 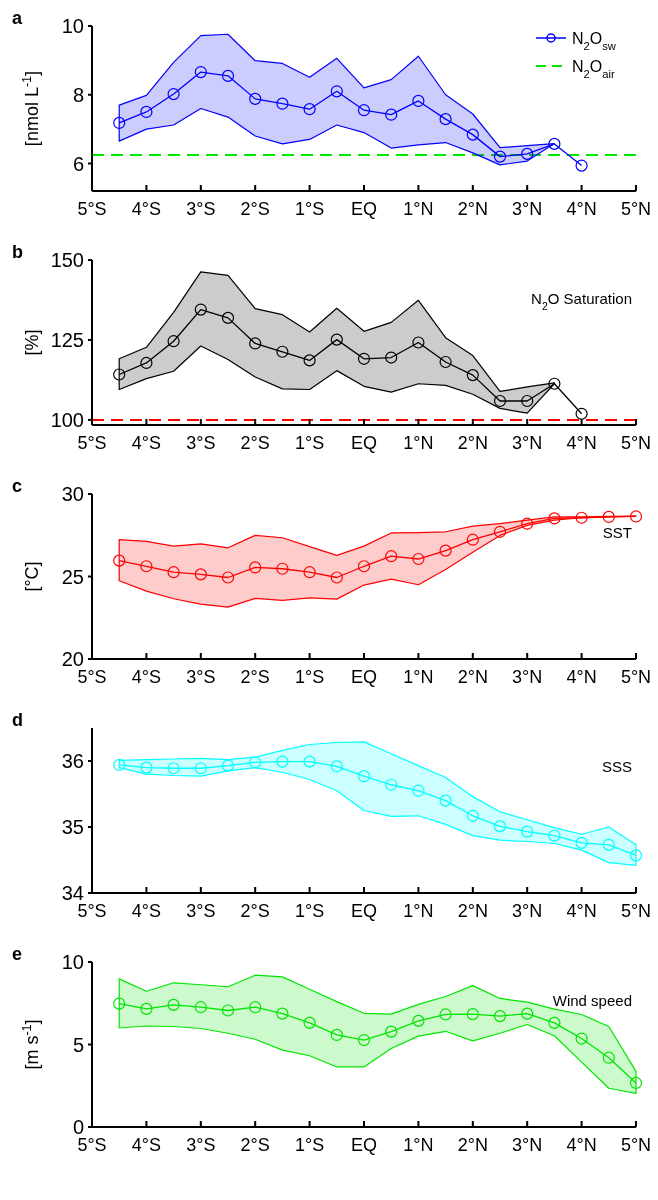 I want to click on y-axis-title: [%], so click(x=32, y=342).